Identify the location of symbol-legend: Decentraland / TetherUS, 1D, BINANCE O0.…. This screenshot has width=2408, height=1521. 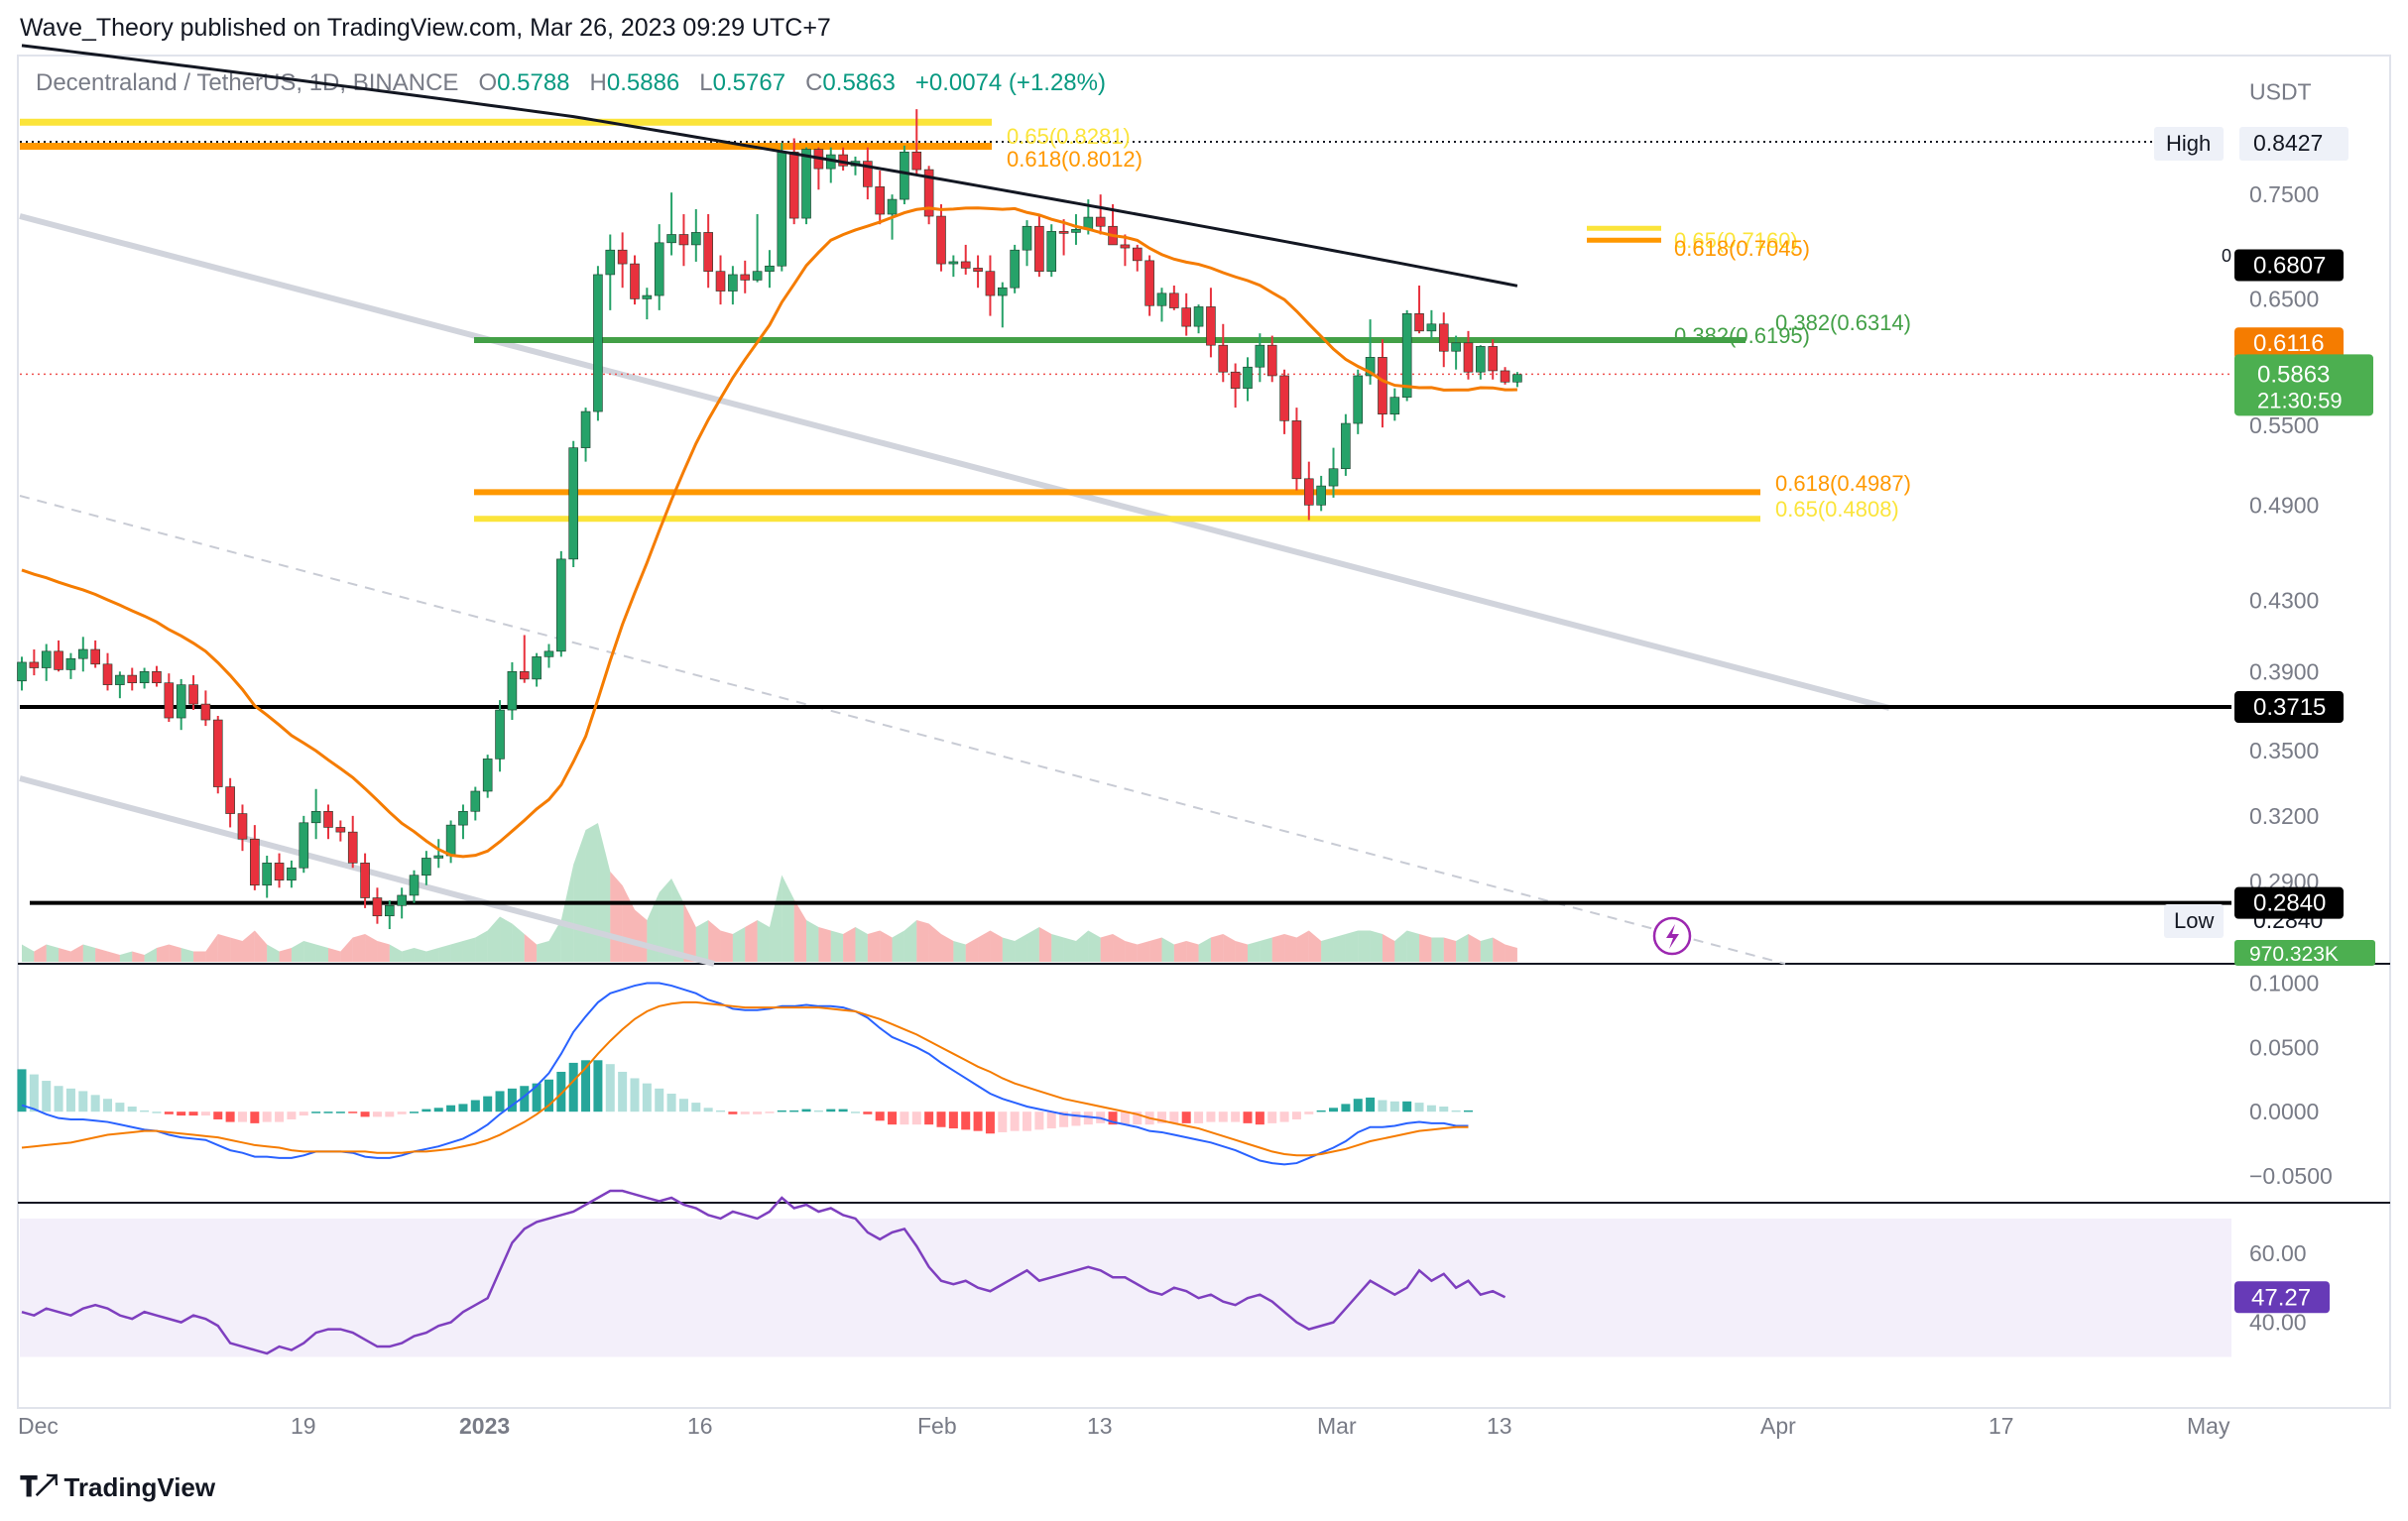
(571, 83).